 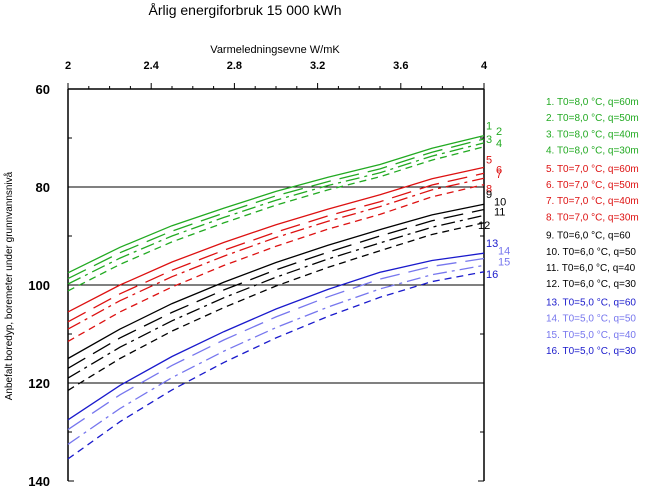 What do you see at coordinates (499, 132) in the screenshot?
I see `end-label: 2` at bounding box center [499, 132].